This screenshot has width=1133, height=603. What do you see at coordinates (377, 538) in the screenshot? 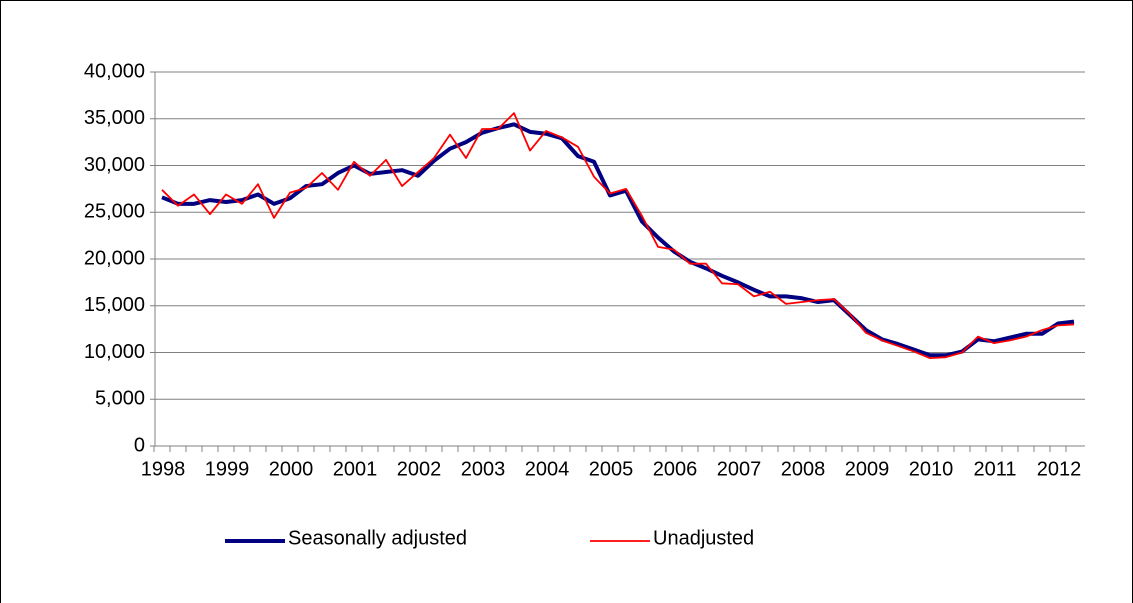
I see `legend-label: Seasonally adjusted` at bounding box center [377, 538].